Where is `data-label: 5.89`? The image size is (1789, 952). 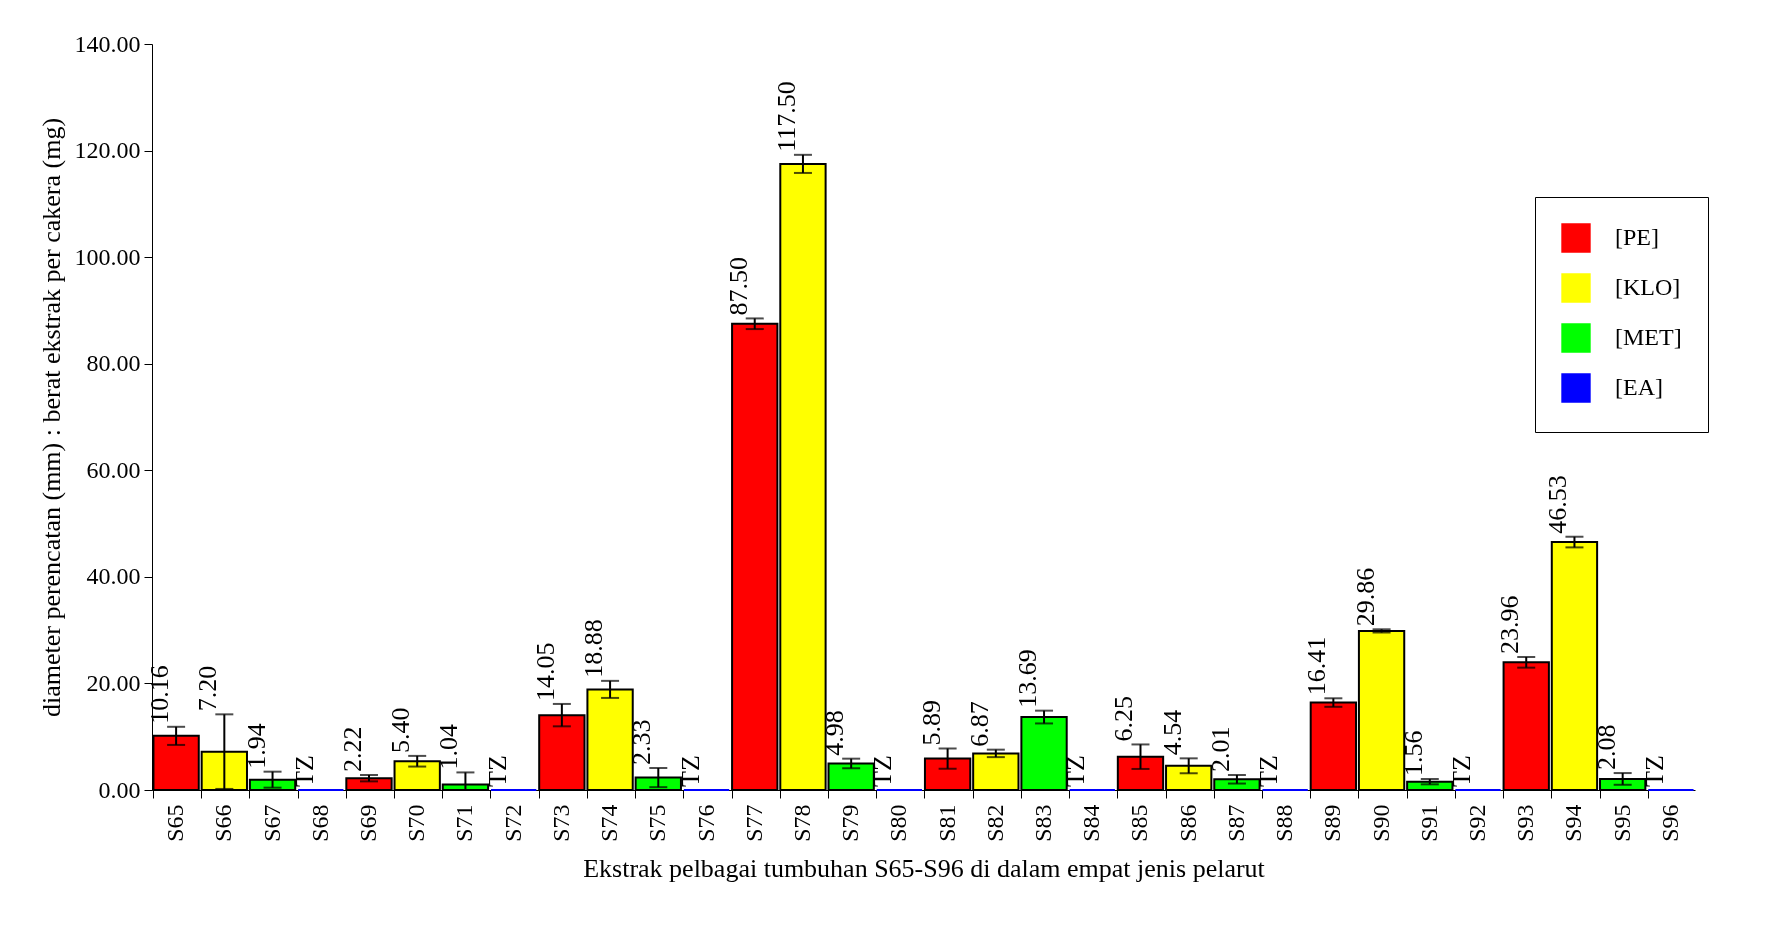 data-label: 5.89 is located at coordinates (931, 722).